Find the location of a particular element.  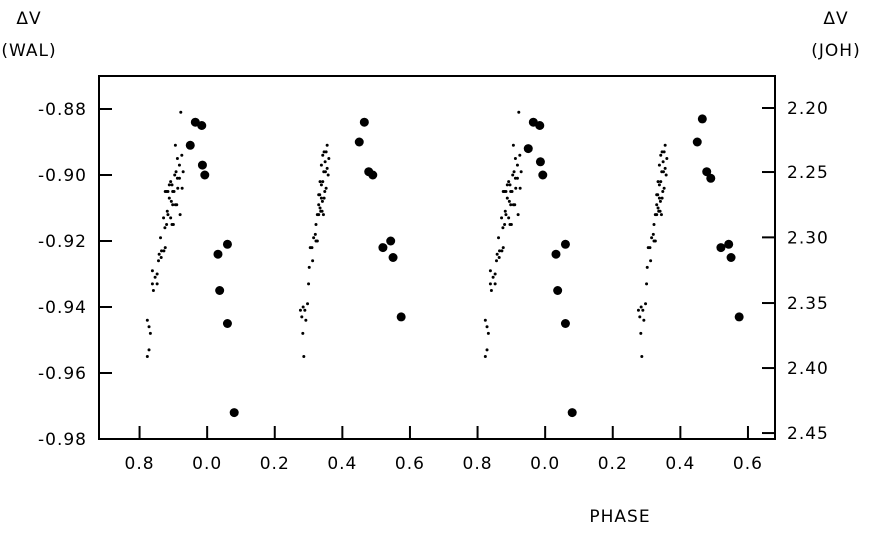

right-tick-label: 2.35 is located at coordinates (808, 304).